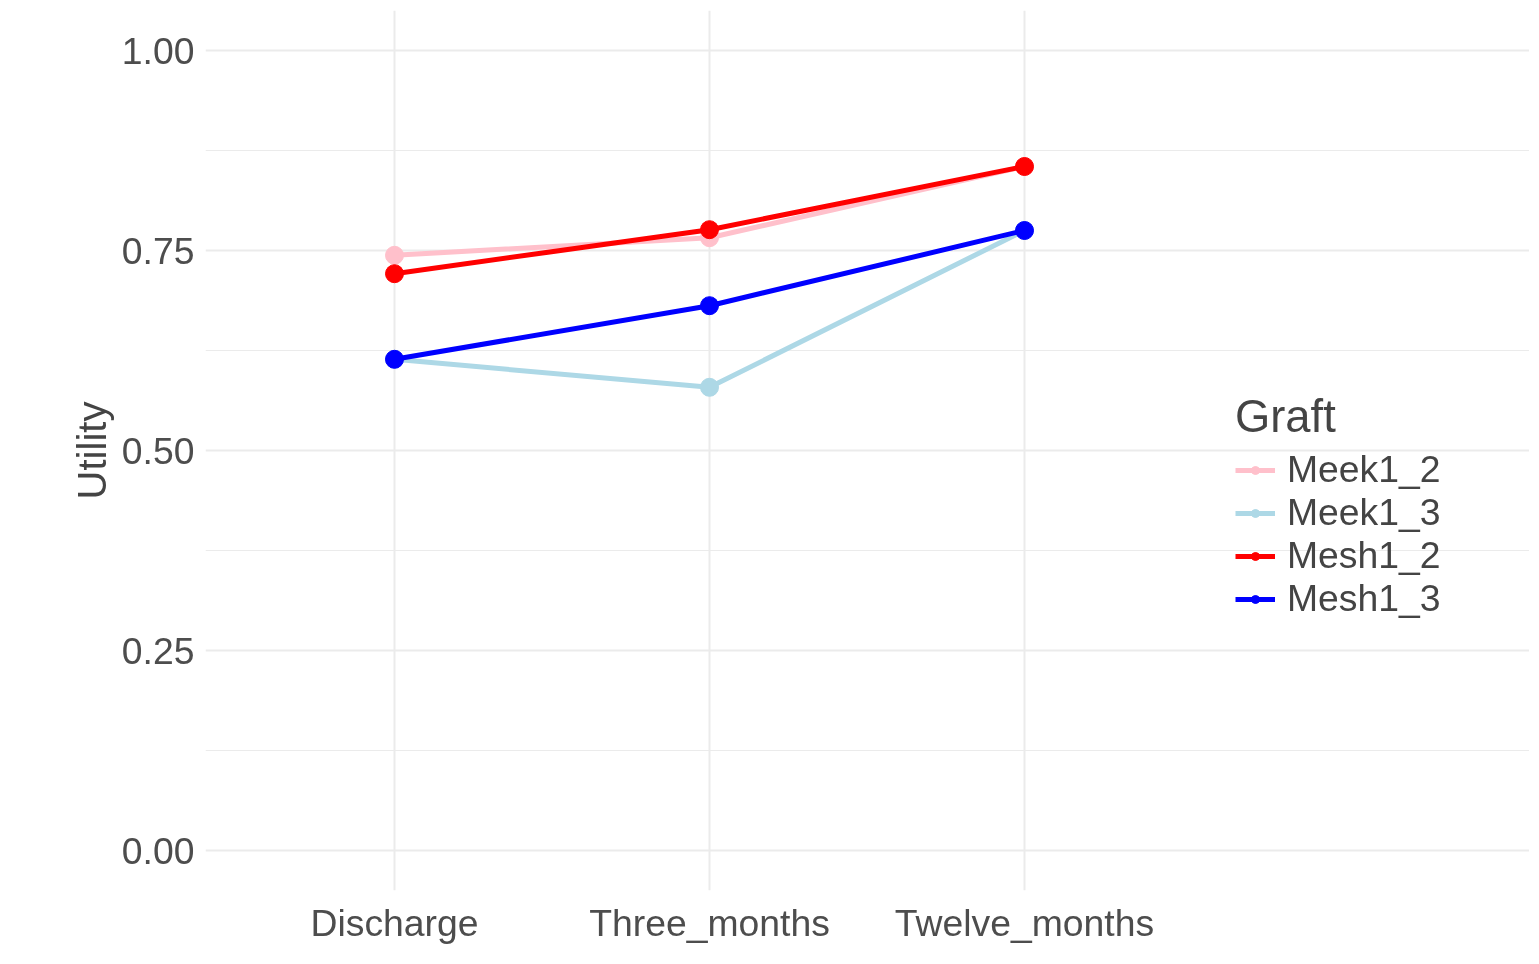  Describe the element at coordinates (91, 450) in the screenshot. I see `y-axis-title: Utility` at that location.